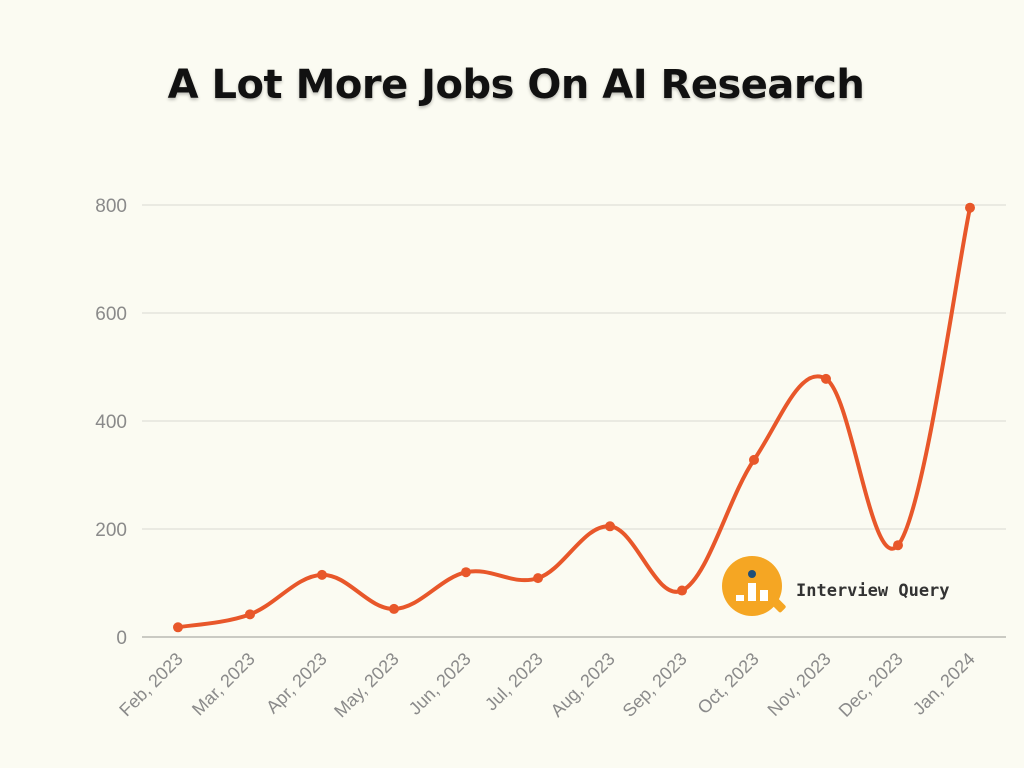  What do you see at coordinates (871, 685) in the screenshot?
I see `x-tick-label: Dec, 2023` at bounding box center [871, 685].